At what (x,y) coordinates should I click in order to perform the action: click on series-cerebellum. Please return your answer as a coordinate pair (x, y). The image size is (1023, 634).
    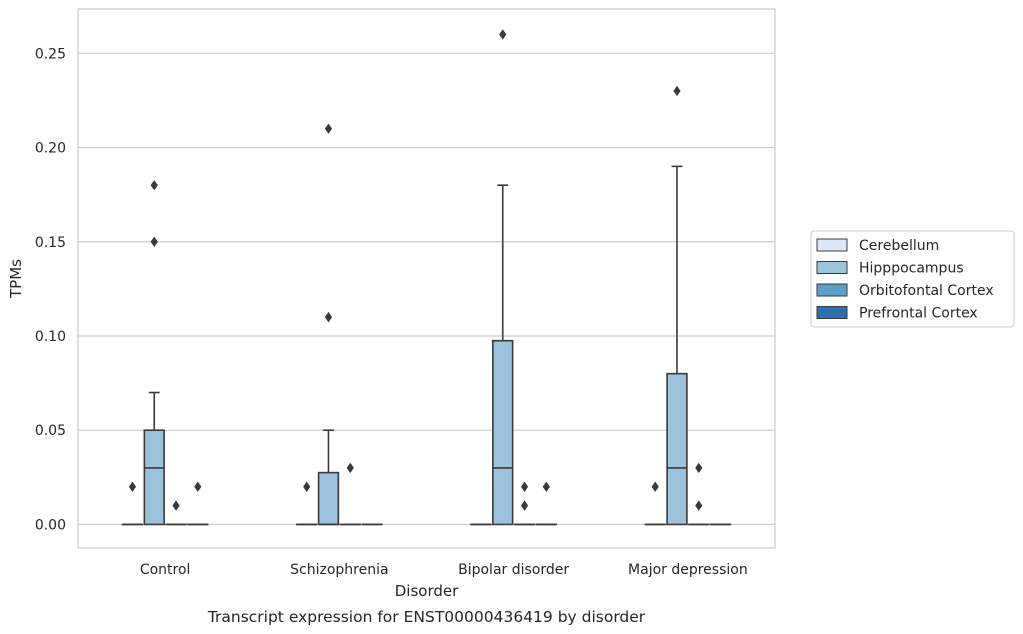
    Looking at the image, I should click on (393, 503).